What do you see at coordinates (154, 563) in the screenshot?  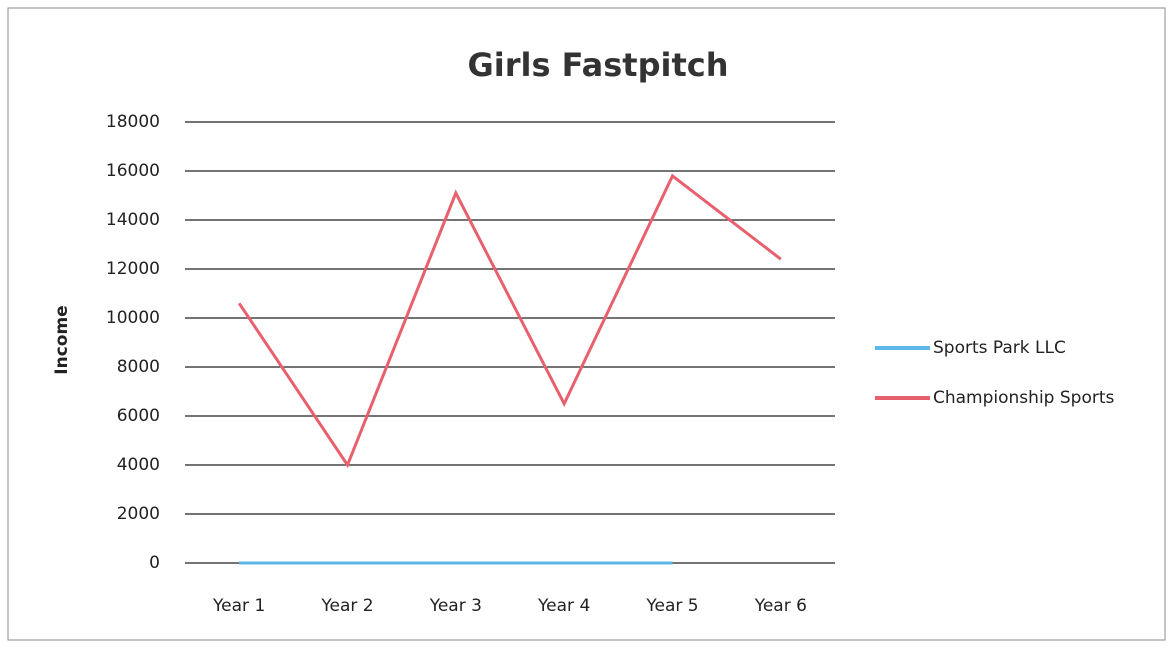 I see `y-tick-label: 0` at bounding box center [154, 563].